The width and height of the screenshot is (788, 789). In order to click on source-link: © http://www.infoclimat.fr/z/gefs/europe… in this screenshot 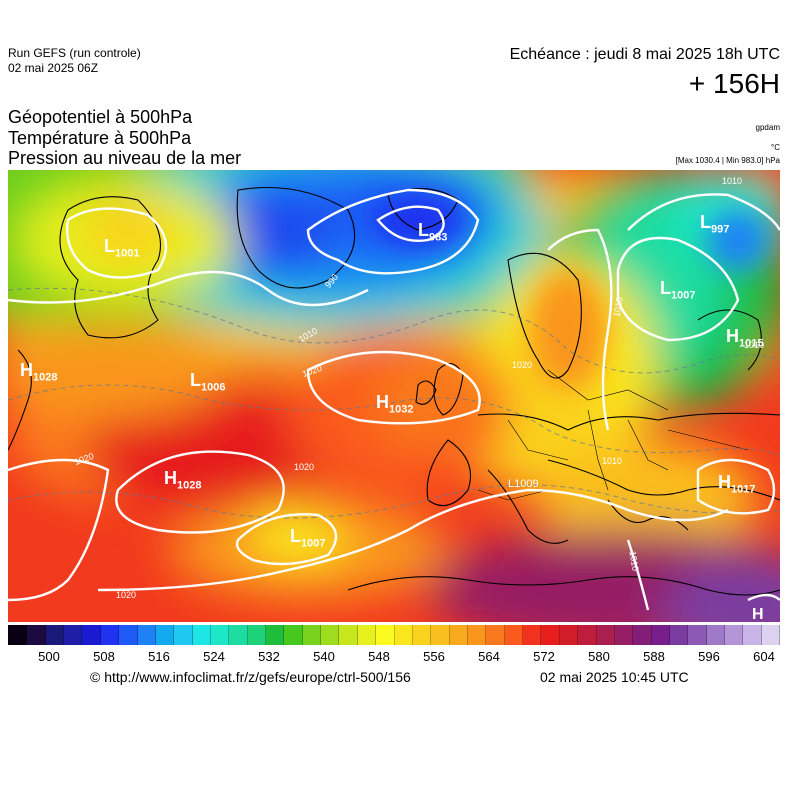, I will do `click(250, 677)`.